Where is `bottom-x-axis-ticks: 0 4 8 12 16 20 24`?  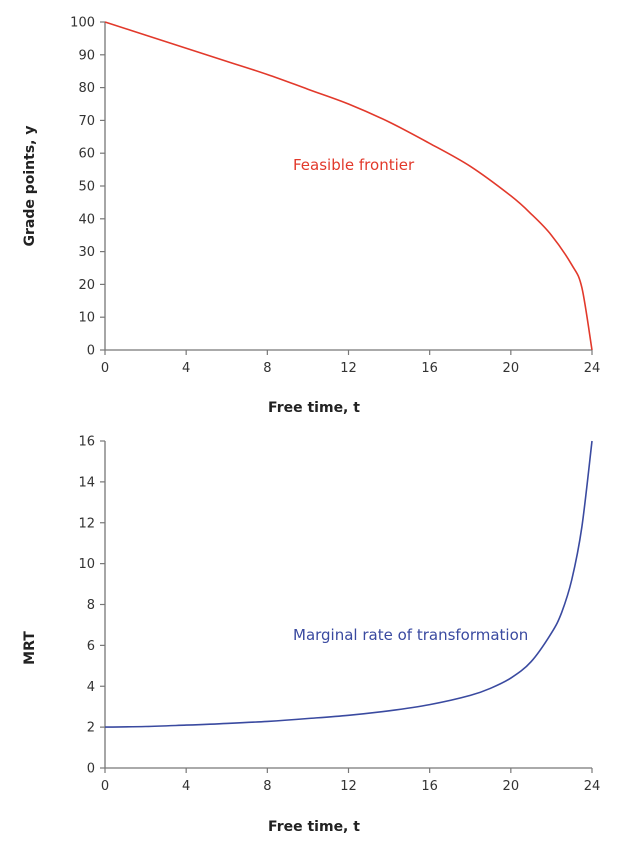 bottom-x-axis-ticks: 0 4 8 12 16 20 24 is located at coordinates (350, 781).